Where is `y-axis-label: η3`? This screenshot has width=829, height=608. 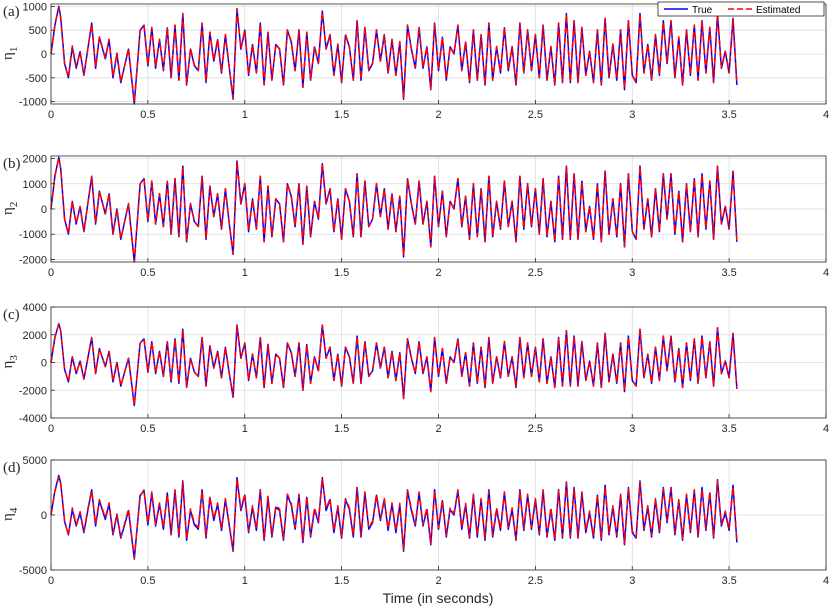 y-axis-label: η3 is located at coordinates (10, 362).